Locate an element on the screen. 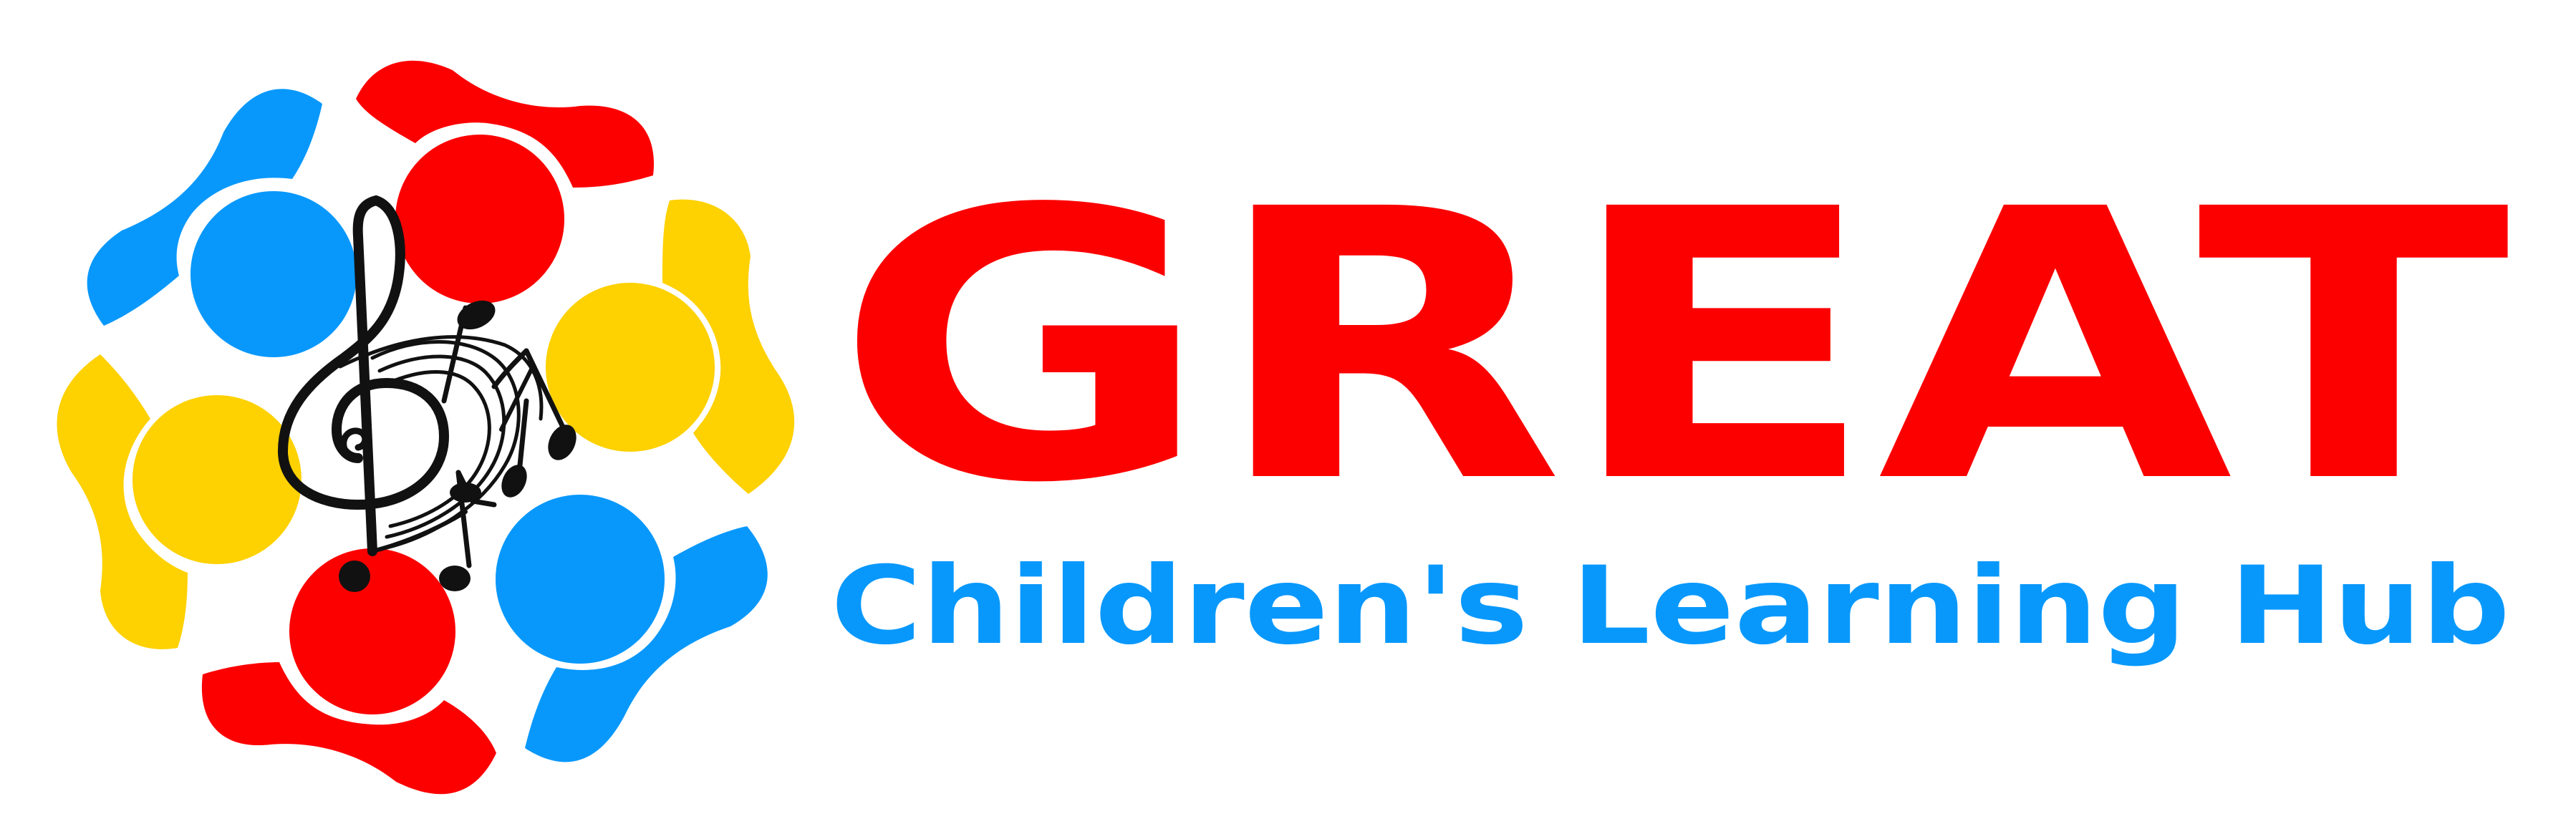  blue-child-figure-top-left is located at coordinates (225, 226).